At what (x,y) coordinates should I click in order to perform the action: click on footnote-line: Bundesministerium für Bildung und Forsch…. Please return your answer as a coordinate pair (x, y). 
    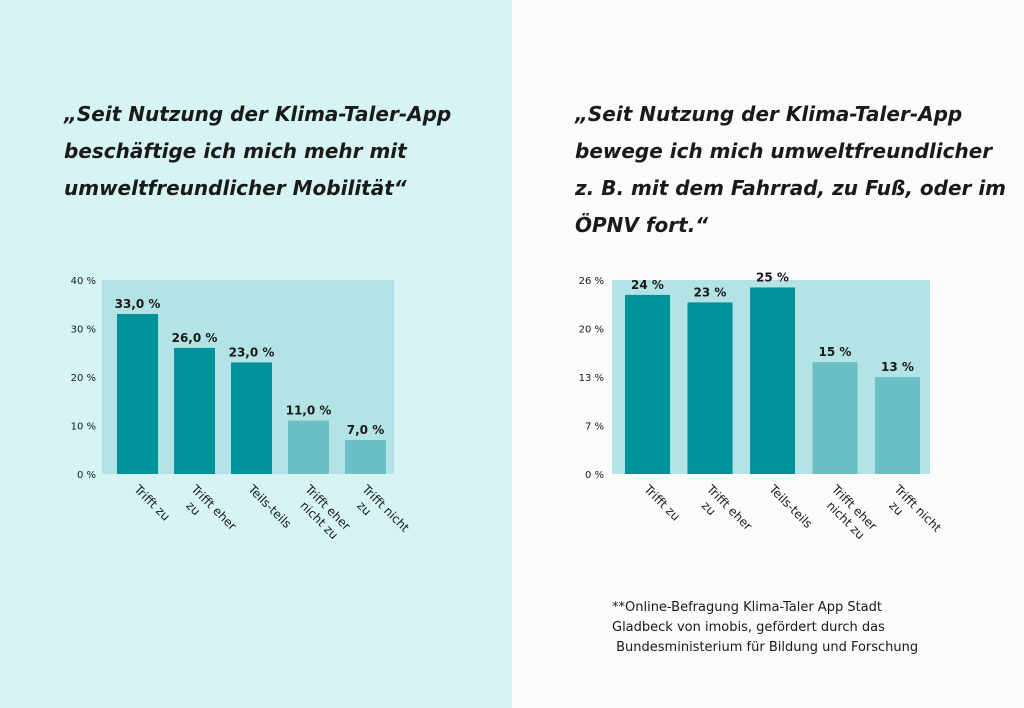
    Looking at the image, I should click on (765, 647).